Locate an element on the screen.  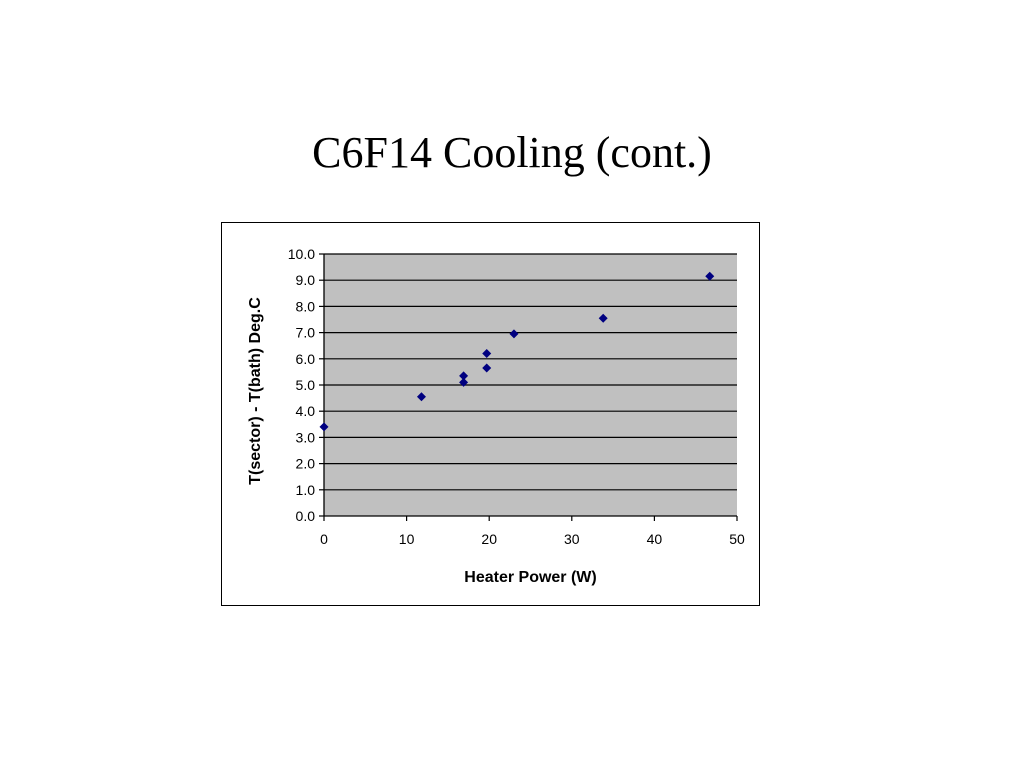
y-tick-label: 3.0 is located at coordinates (306, 437).